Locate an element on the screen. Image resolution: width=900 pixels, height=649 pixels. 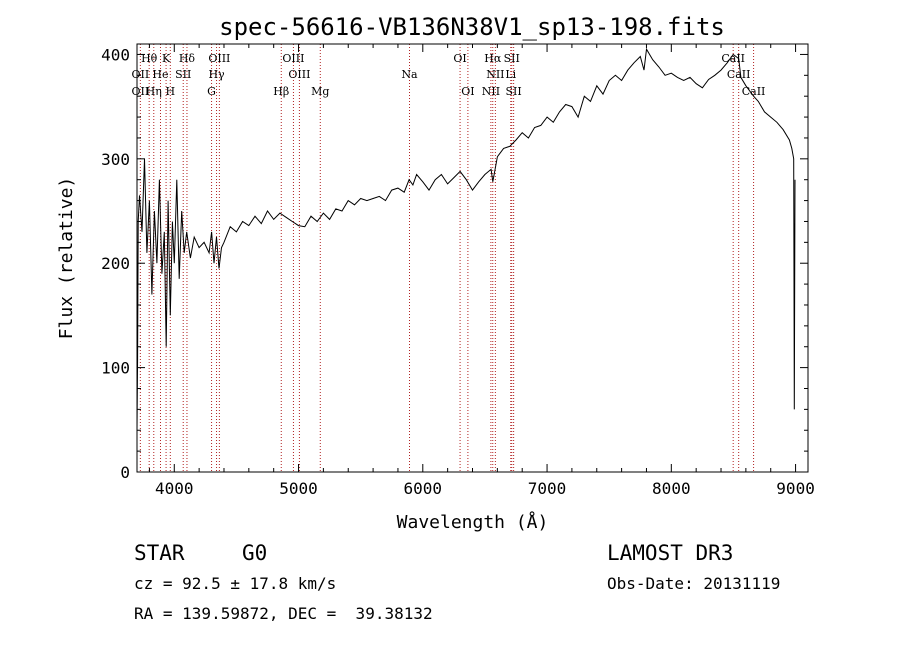
x-tick-label: 5000 is located at coordinates (298, 488).